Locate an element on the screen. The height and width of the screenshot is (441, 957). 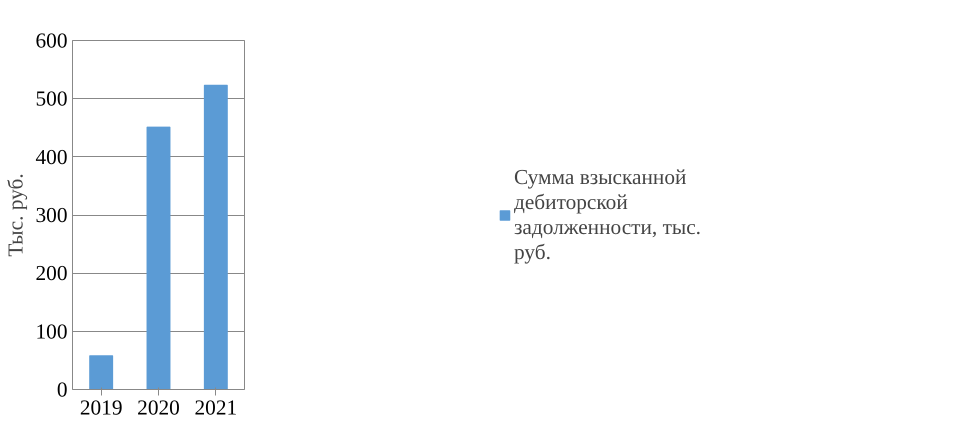
y-tick-label: 500 is located at coordinates (52, 98).